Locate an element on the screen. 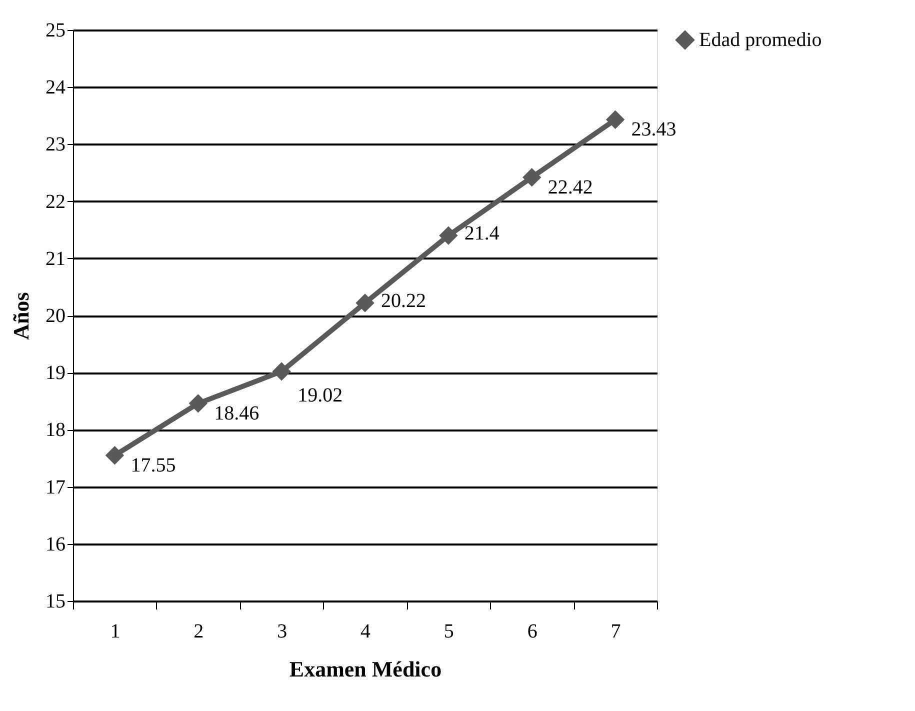  legend-label: Edad promedio is located at coordinates (760, 40).